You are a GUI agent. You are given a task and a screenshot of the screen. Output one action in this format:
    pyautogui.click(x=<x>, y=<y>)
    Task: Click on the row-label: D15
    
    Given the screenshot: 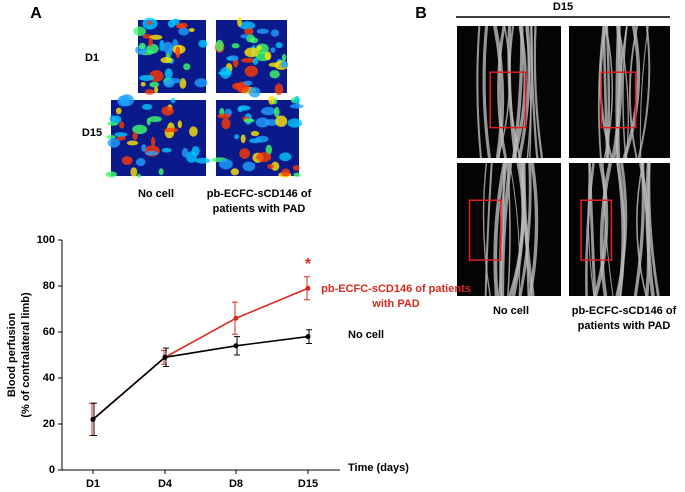 What is the action you would take?
    pyautogui.click(x=92, y=133)
    